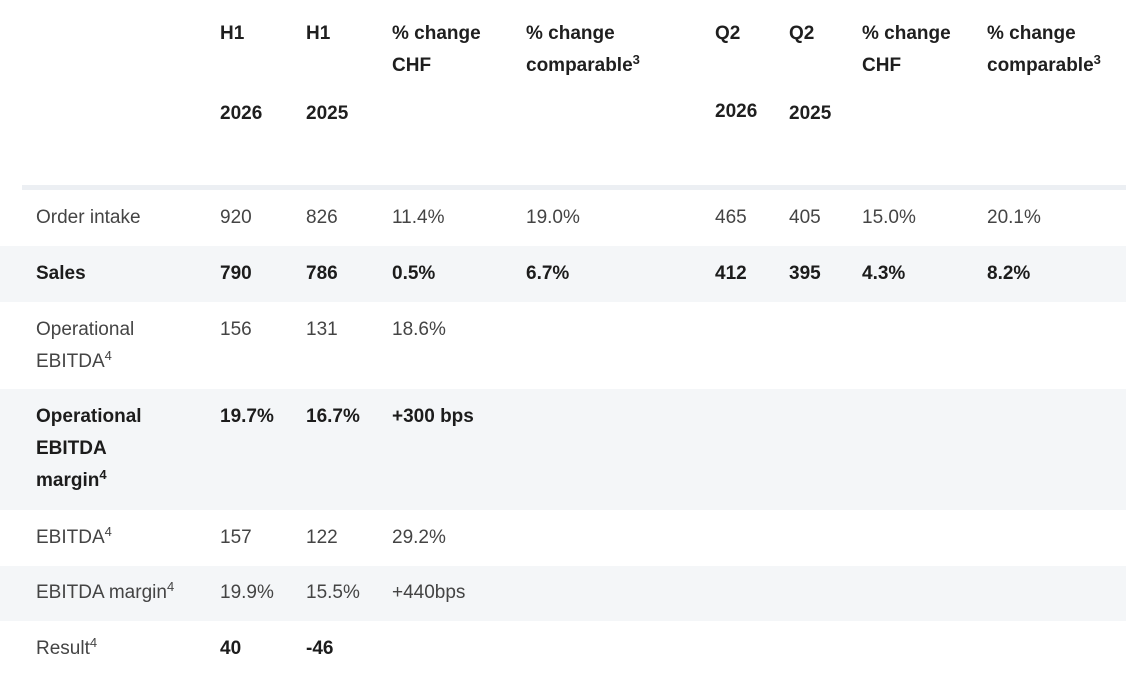  I want to click on cell-h1-2026: 156, so click(236, 329).